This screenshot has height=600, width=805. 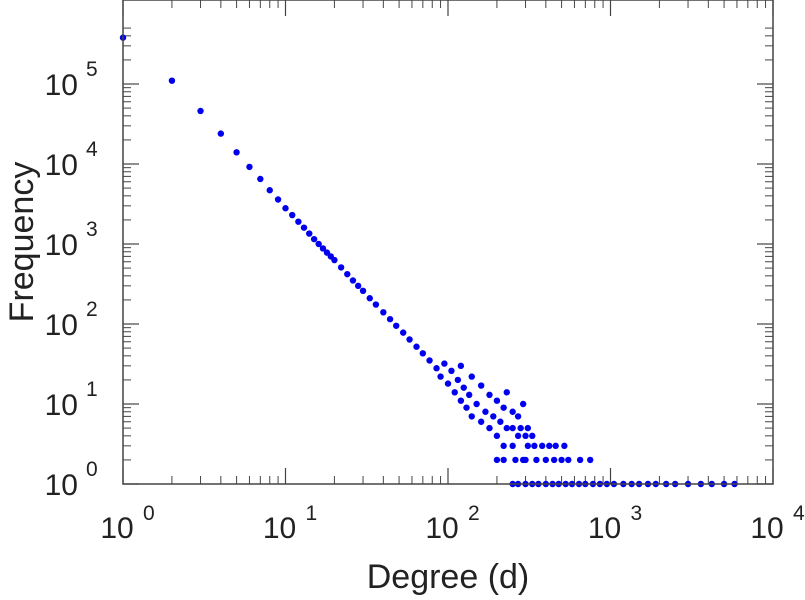 I want to click on y-tick-exponent: 1, so click(x=92, y=389).